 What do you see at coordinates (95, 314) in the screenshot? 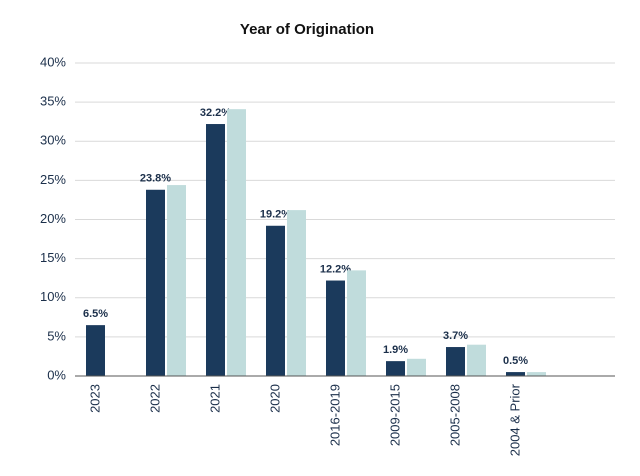
I see `value-label: 6.5%` at bounding box center [95, 314].